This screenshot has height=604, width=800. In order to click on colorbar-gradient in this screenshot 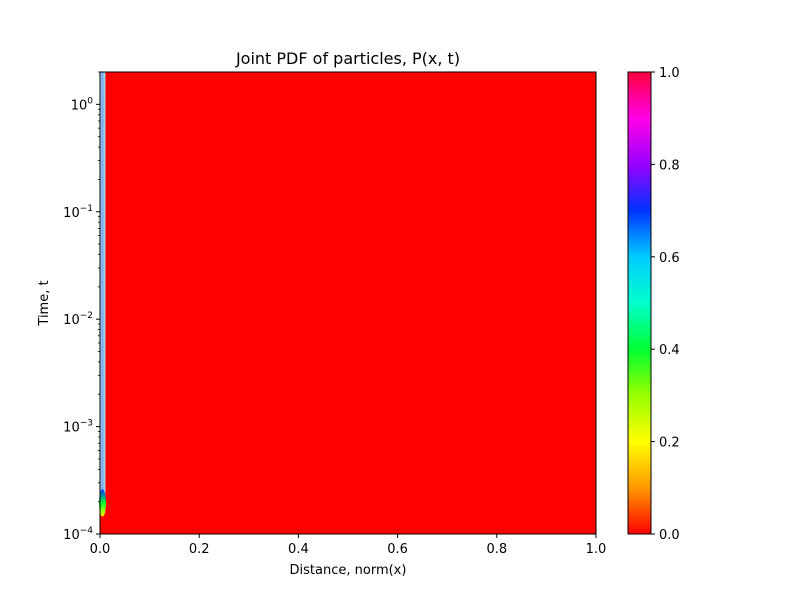, I will do `click(639, 303)`.